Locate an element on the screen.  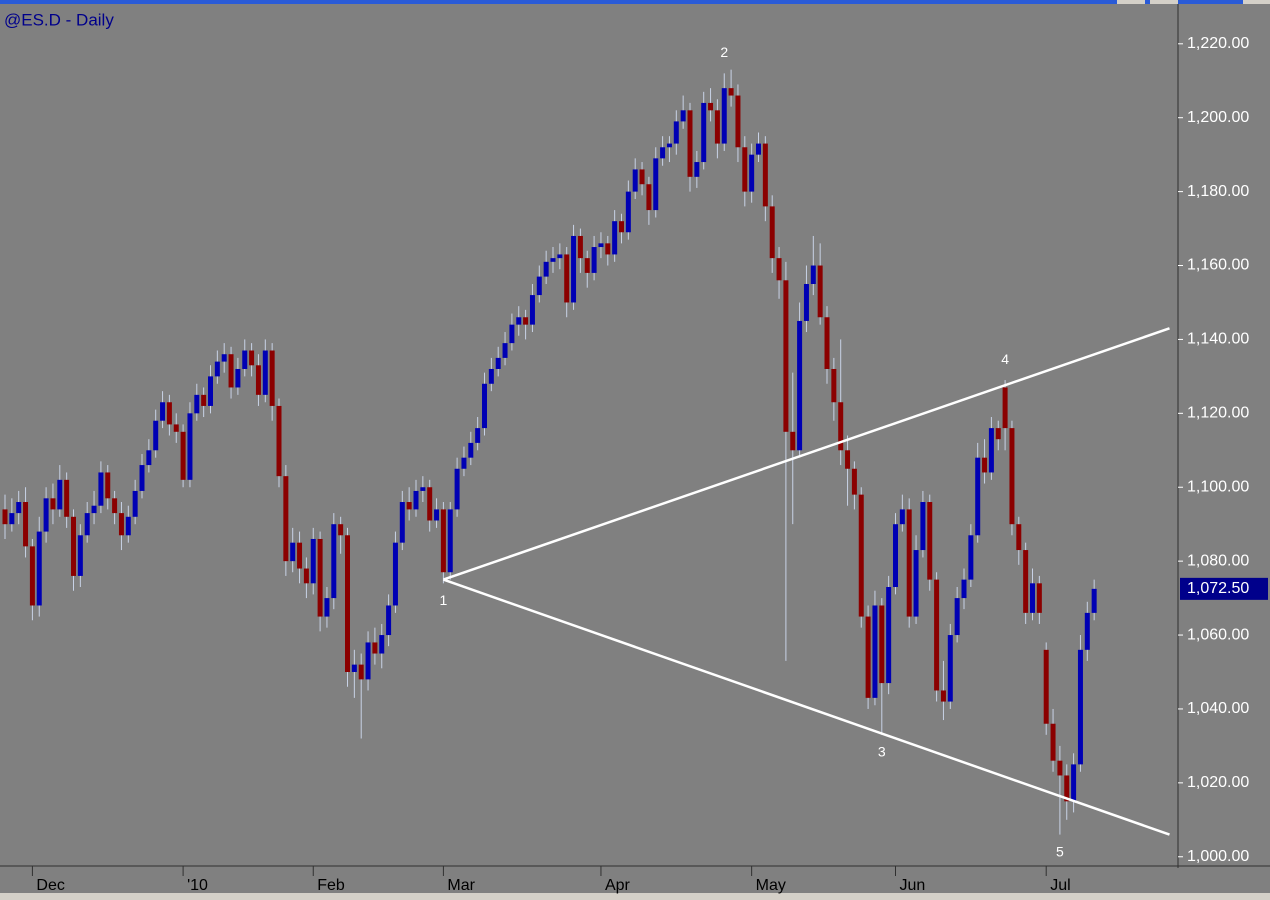
x-tick-label: '10 is located at coordinates (197, 885).